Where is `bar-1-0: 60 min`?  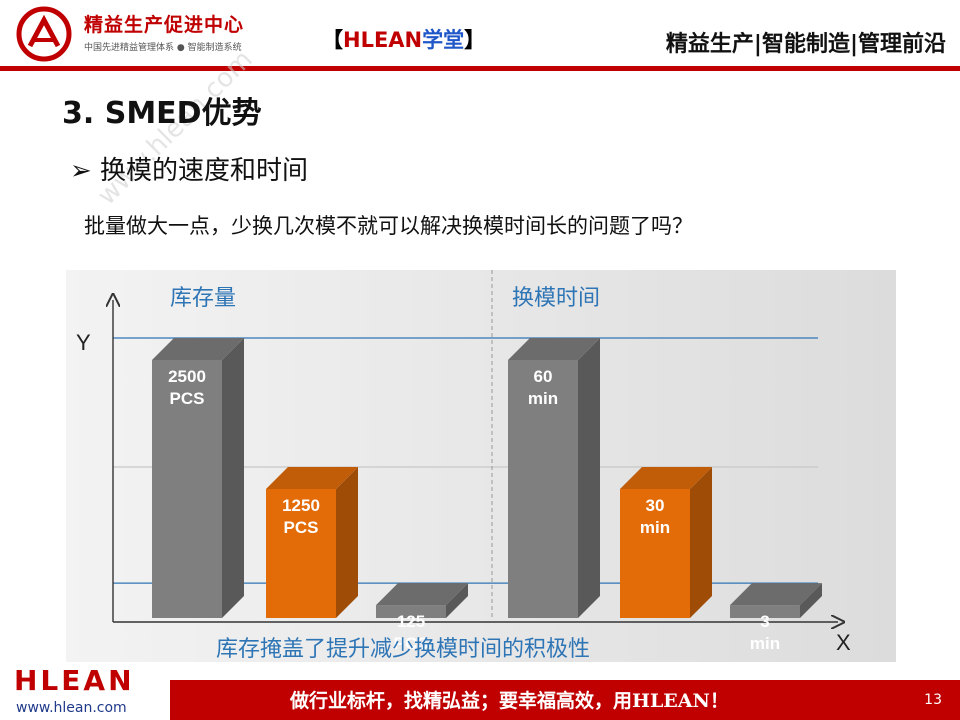 bar-1-0: 60 min is located at coordinates (554, 478).